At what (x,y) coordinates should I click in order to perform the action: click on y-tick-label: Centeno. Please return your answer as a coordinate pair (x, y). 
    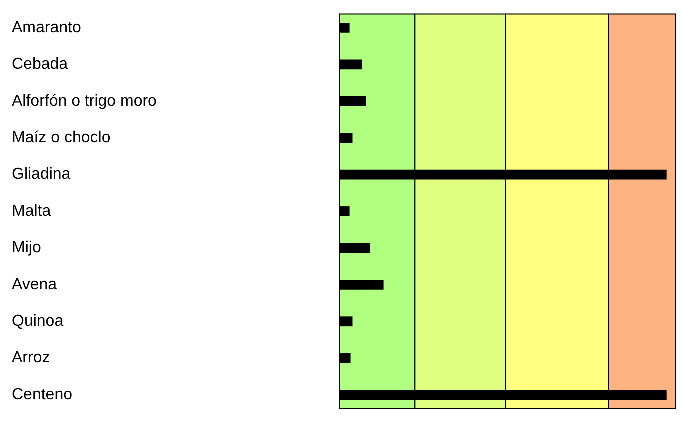
    Looking at the image, I should click on (42, 395).